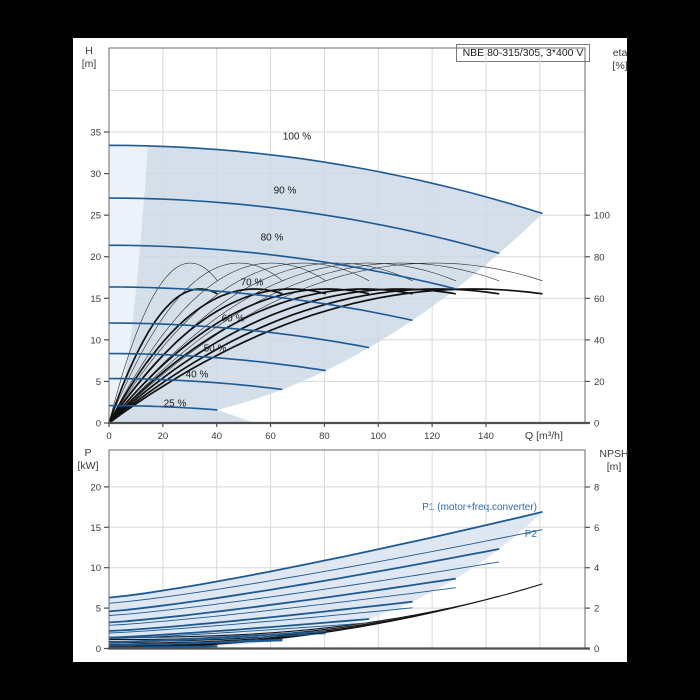 The image size is (700, 700). Describe the element at coordinates (216, 436) in the screenshot. I see `q-tick-label: 40` at that location.